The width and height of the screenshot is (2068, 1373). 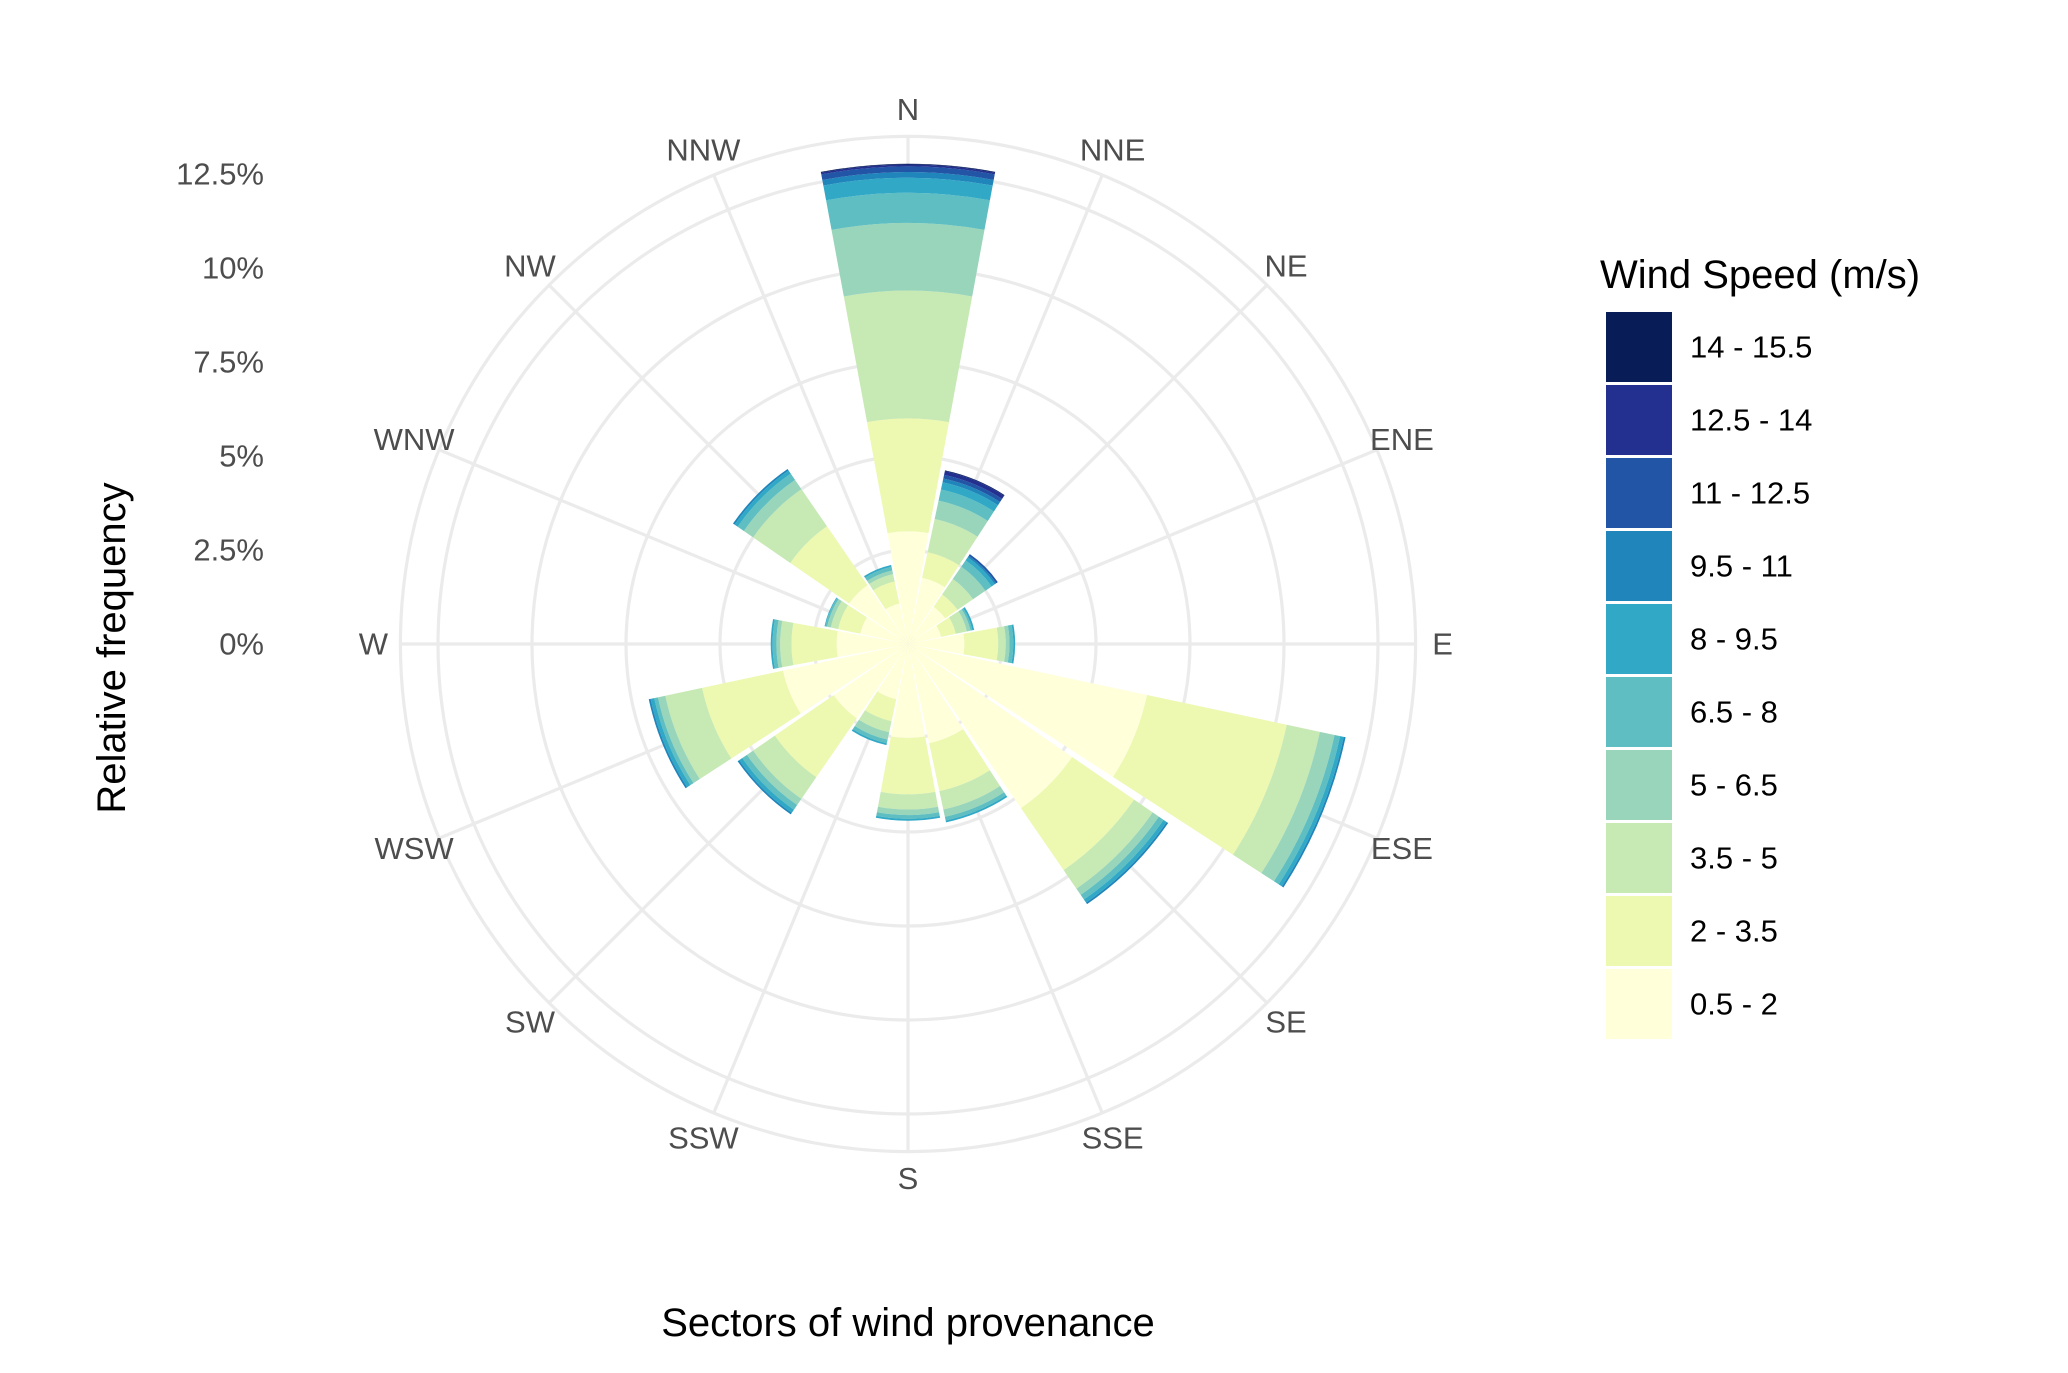 I want to click on sector-sse, so click(x=958, y=733).